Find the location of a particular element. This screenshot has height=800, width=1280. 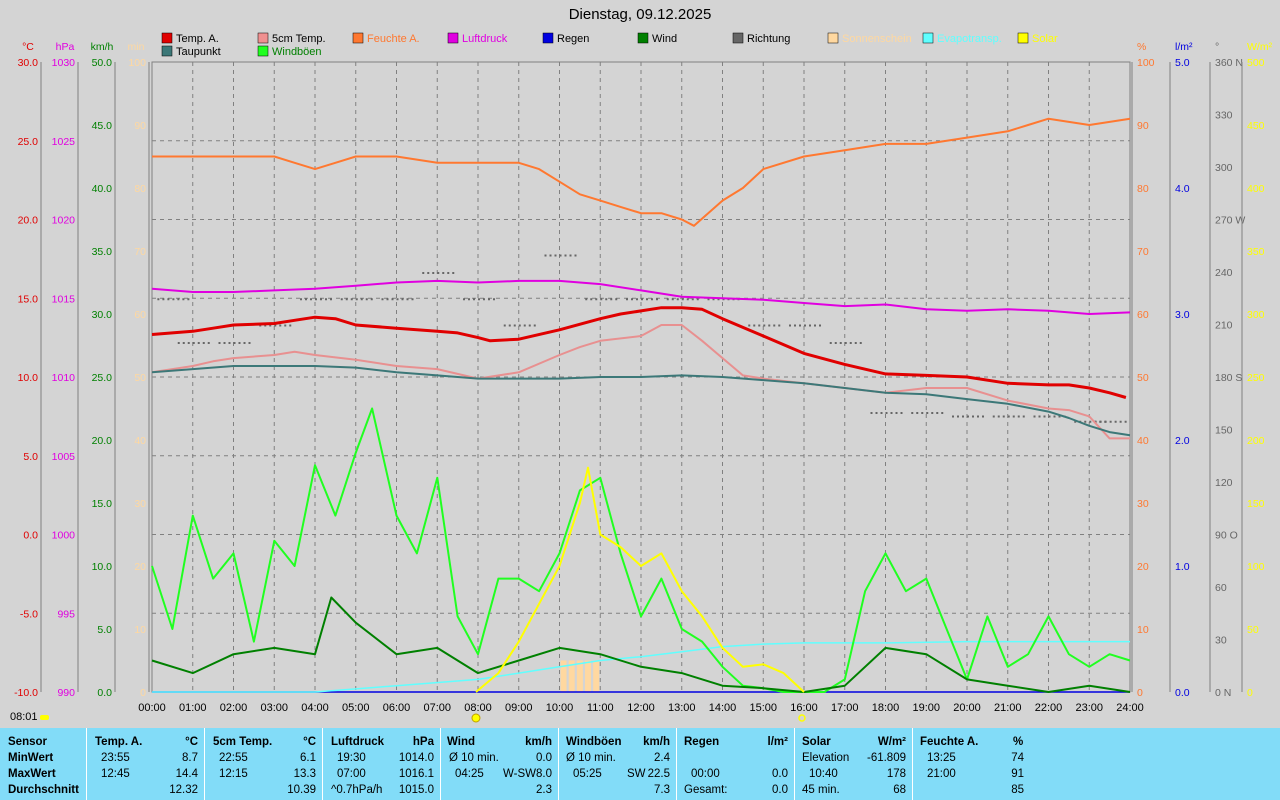

wind-max: 8.0 is located at coordinates (544, 774).